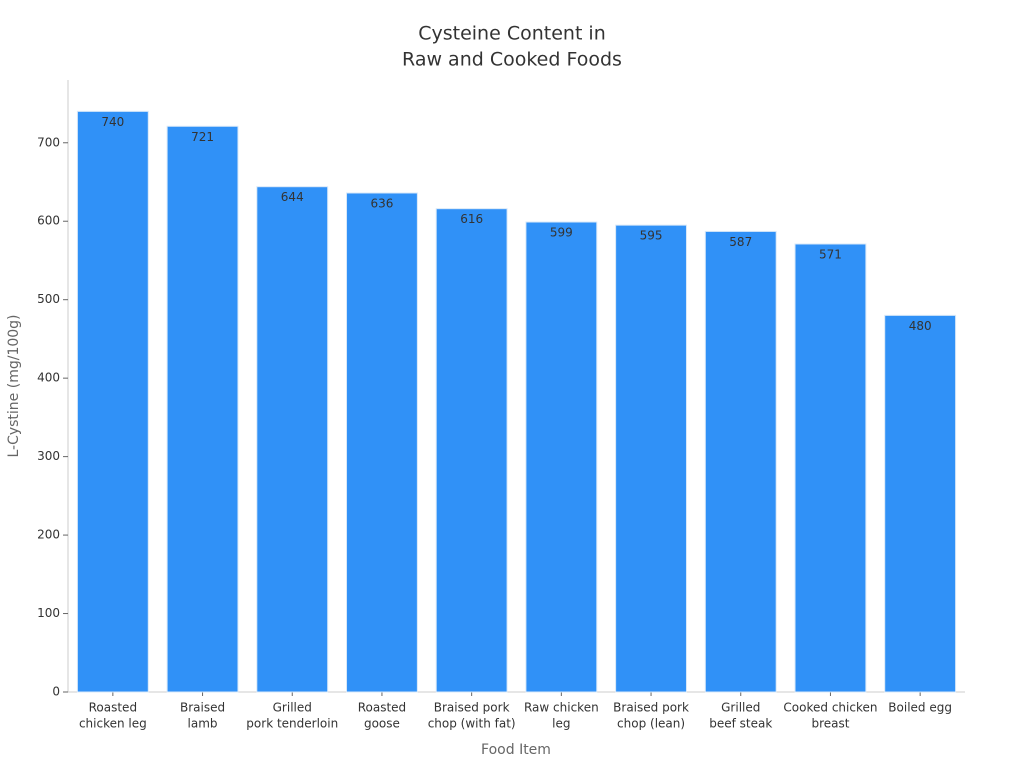 This screenshot has width=1024, height=772. Describe the element at coordinates (48, 378) in the screenshot. I see `y-tick-label: 400` at that location.